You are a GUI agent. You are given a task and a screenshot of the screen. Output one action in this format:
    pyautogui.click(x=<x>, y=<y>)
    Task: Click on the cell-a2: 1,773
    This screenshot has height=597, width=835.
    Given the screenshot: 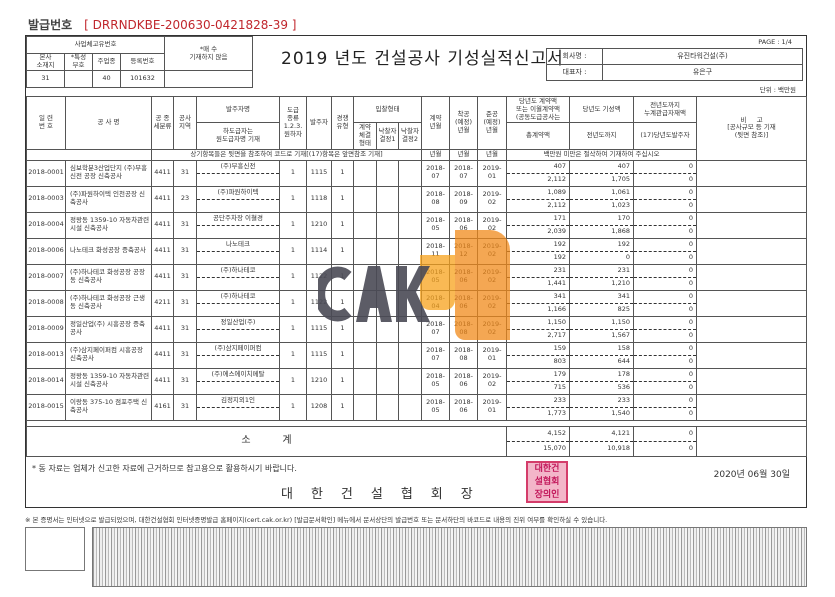 What is the action you would take?
    pyautogui.click(x=538, y=414)
    